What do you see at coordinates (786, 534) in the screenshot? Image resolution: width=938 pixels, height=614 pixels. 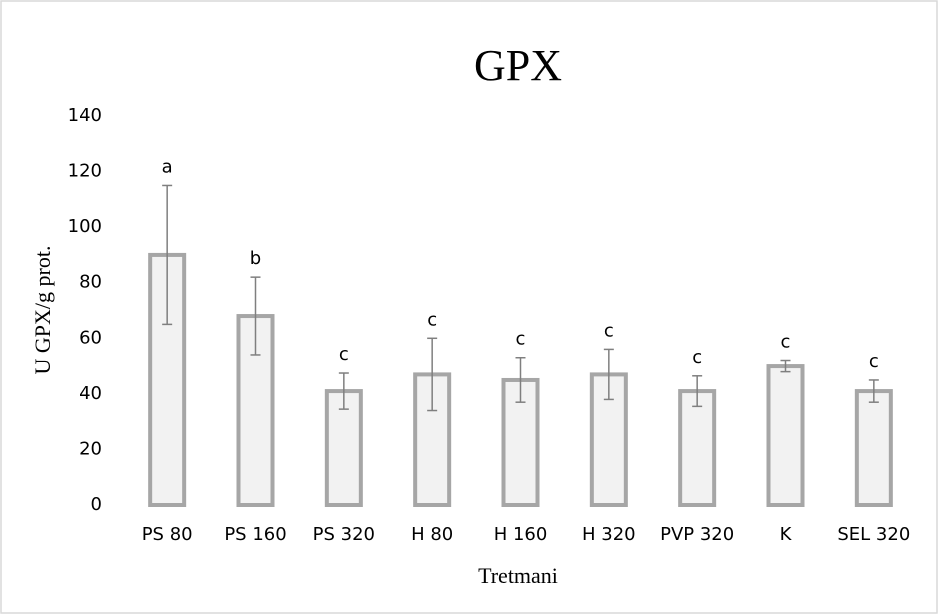 I see `x-tick-label: K` at bounding box center [786, 534].